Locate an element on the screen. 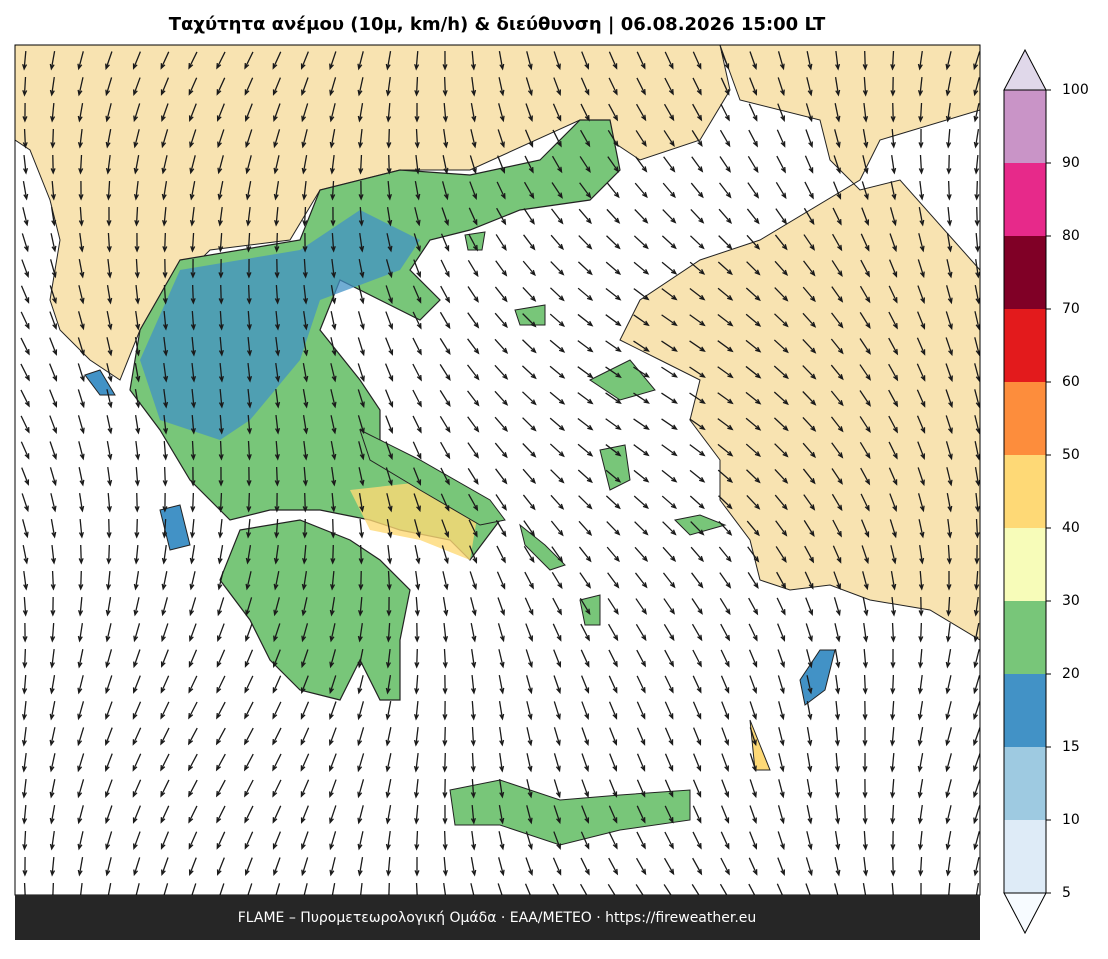  footer-bar is located at coordinates (497, 917).